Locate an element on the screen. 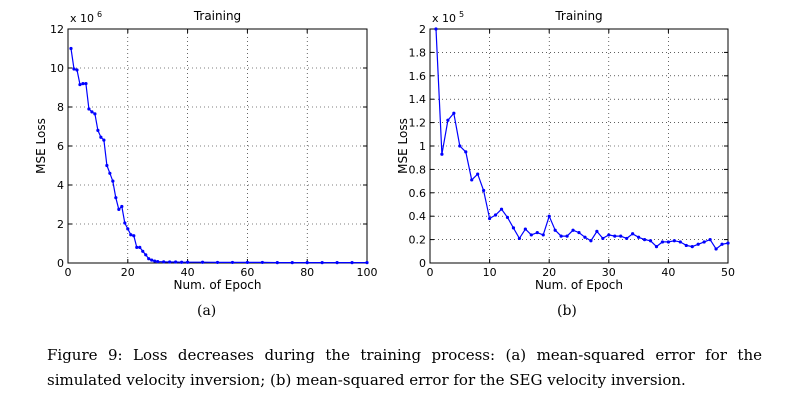 The image size is (796, 402). chart2-x-tick-label: 0 is located at coordinates (430, 272).